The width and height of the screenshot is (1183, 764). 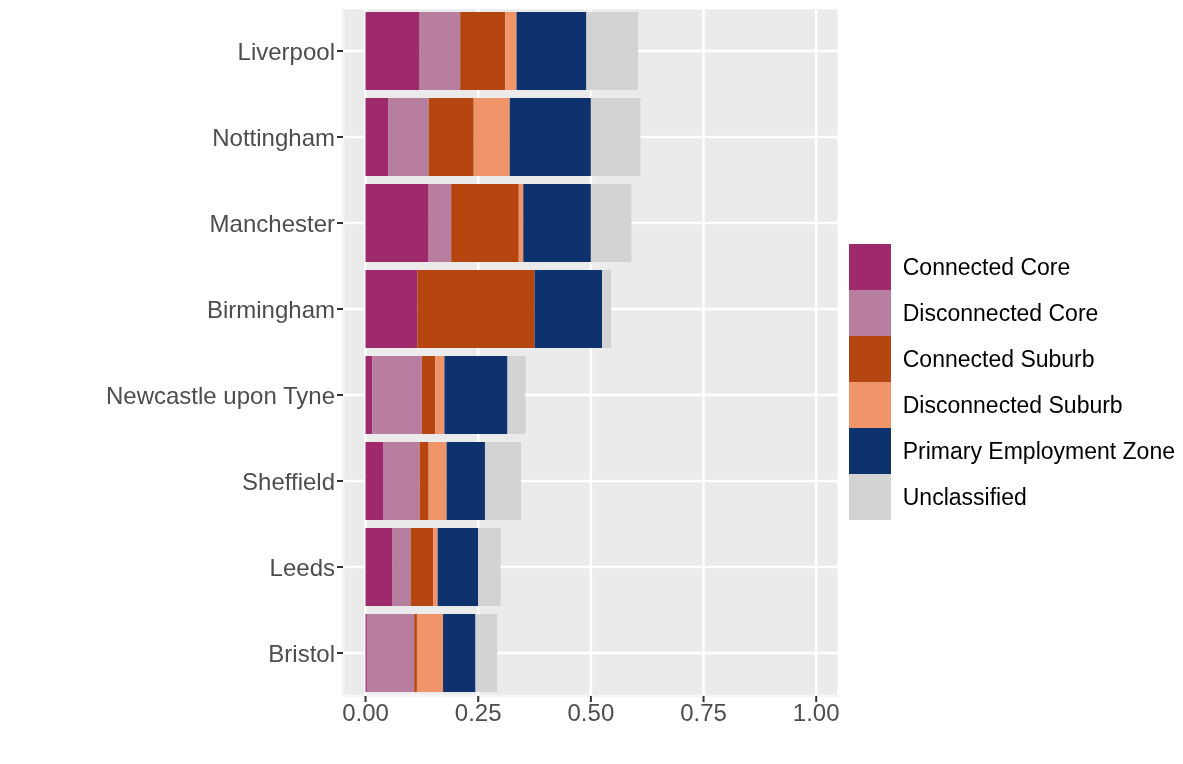 What do you see at coordinates (273, 137) in the screenshot?
I see `y-tick-label: Nottingham` at bounding box center [273, 137].